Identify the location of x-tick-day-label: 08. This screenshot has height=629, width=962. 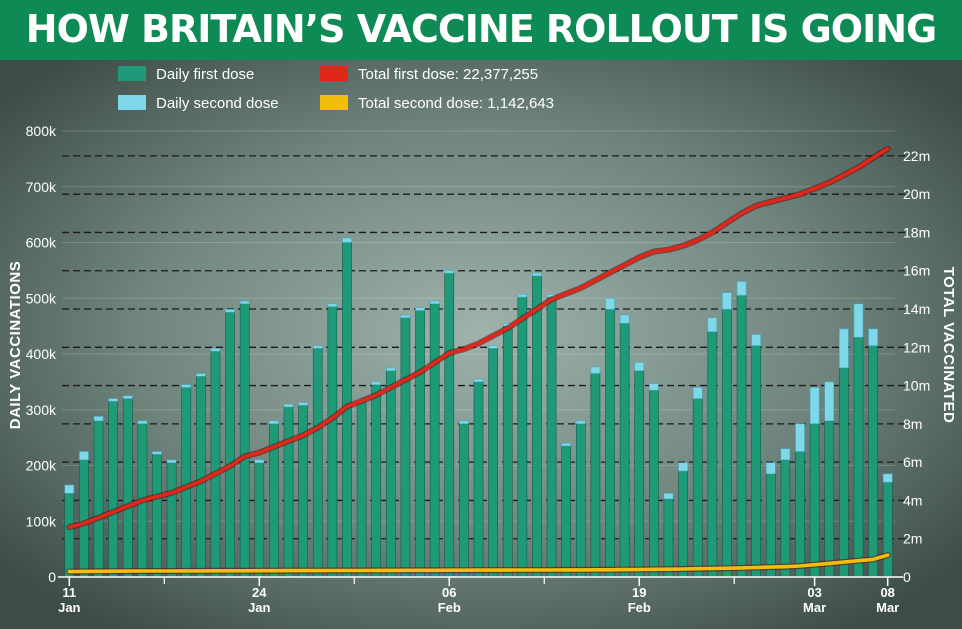
(887, 592).